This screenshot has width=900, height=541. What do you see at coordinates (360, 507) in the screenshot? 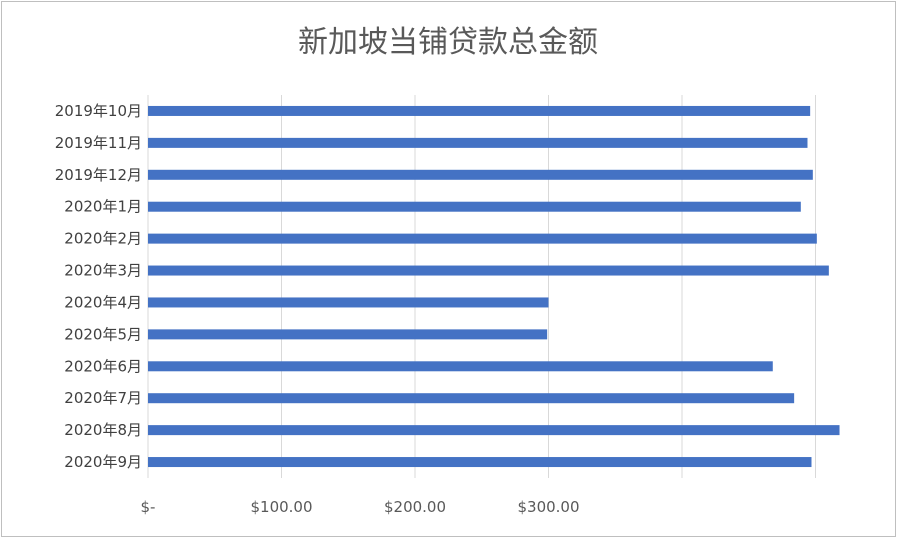
I see `x-tick-labels: $- $100.00 $200.00 $300.00` at bounding box center [360, 507].